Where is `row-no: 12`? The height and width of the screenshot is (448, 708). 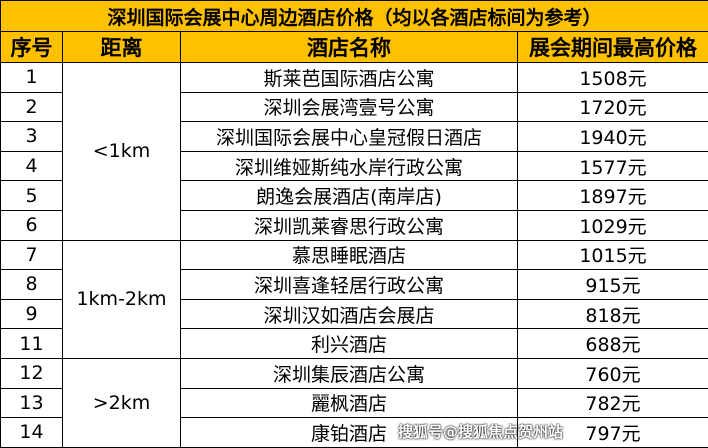
row-no: 12 is located at coordinates (31, 373).